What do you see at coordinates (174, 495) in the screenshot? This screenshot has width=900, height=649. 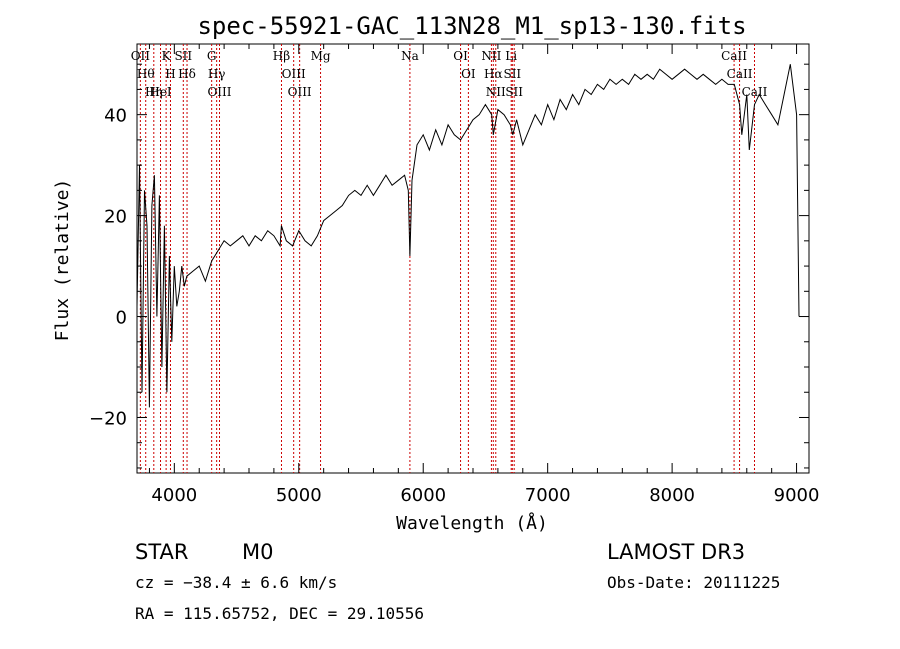 I see `x-tick-label: 4000` at bounding box center [174, 495].